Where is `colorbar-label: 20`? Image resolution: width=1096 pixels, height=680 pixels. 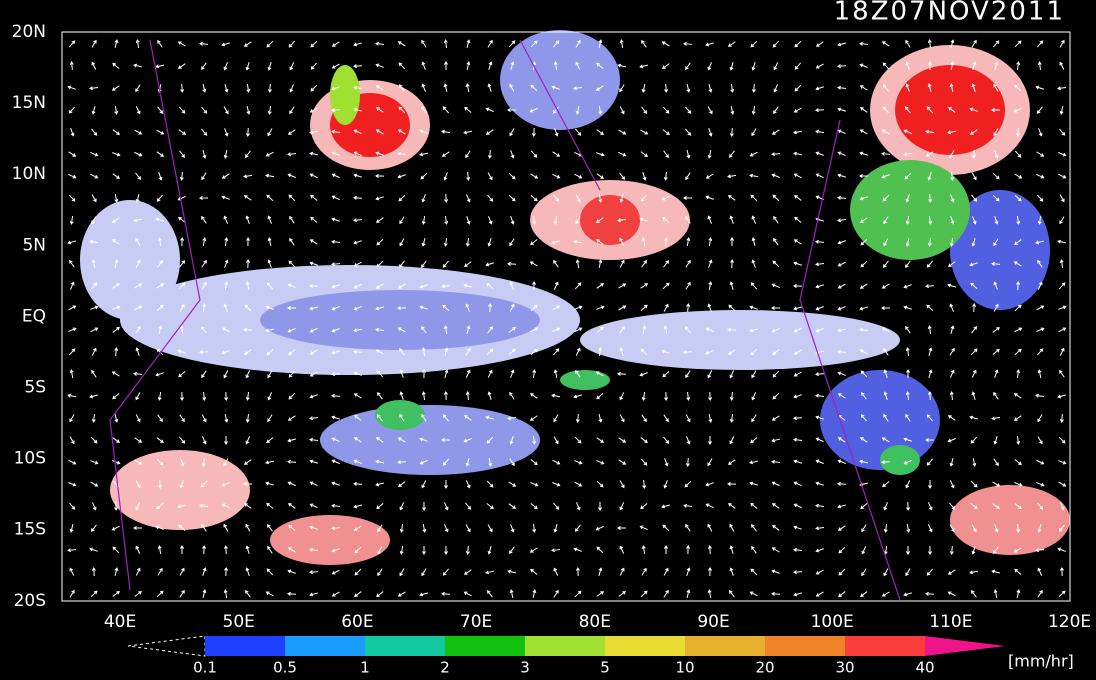
colorbar-label: 20 is located at coordinates (764, 668).